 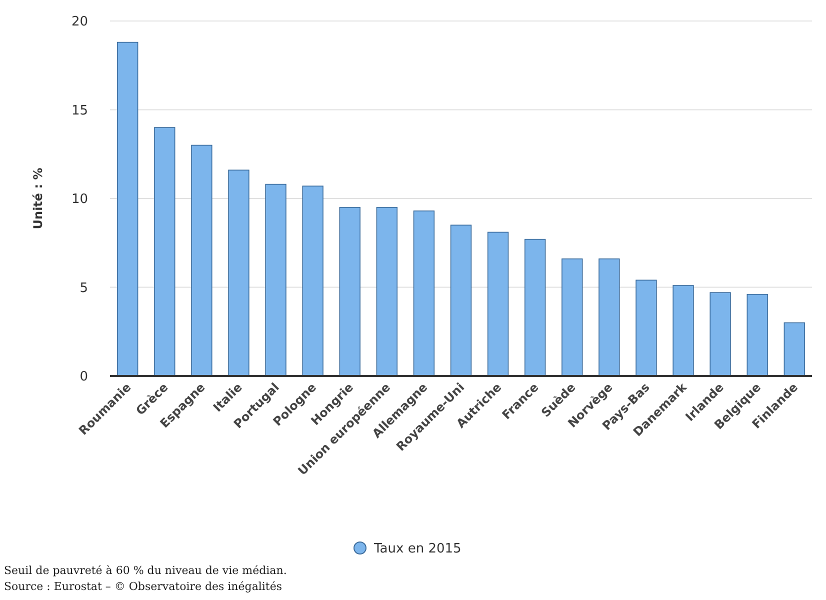 I want to click on legend-label: Taux en 2015, so click(x=417, y=549).